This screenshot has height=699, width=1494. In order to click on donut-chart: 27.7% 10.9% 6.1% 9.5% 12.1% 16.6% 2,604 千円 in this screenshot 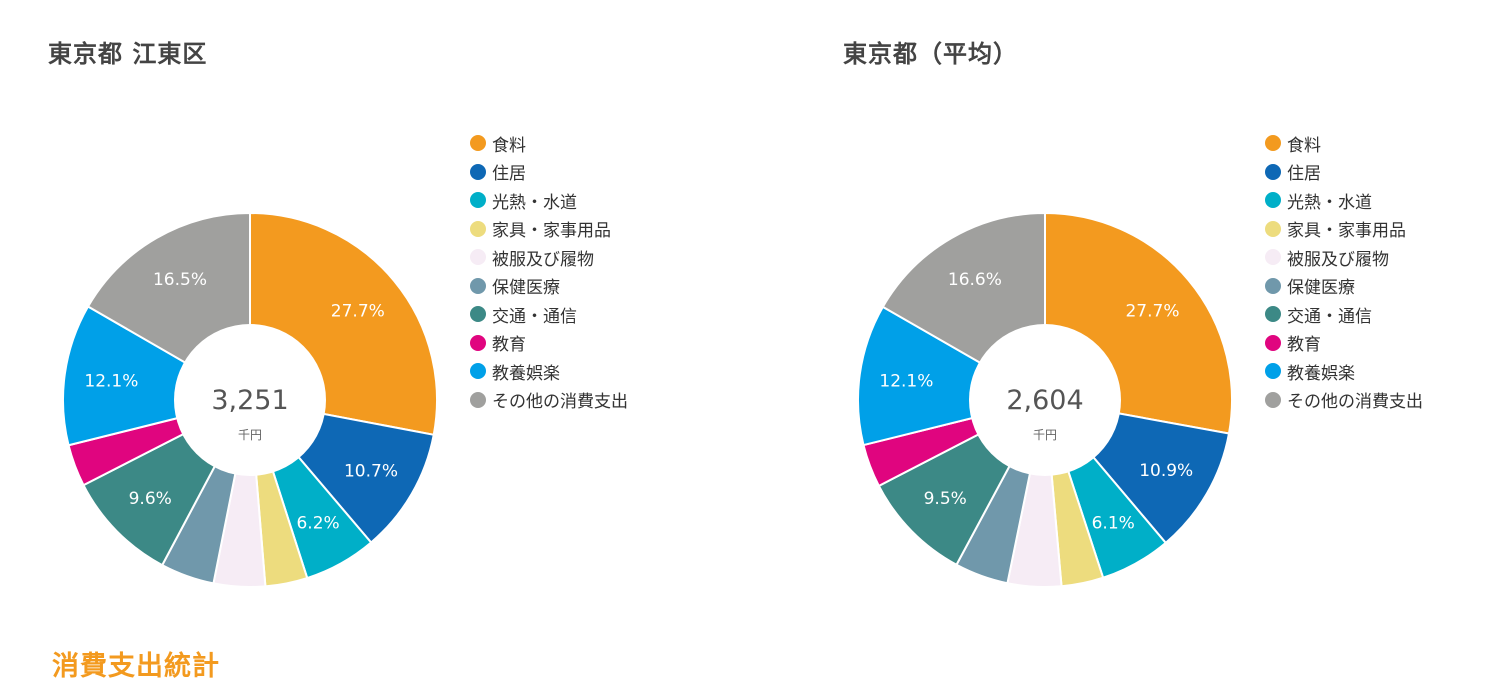, I will do `click(1045, 399)`.